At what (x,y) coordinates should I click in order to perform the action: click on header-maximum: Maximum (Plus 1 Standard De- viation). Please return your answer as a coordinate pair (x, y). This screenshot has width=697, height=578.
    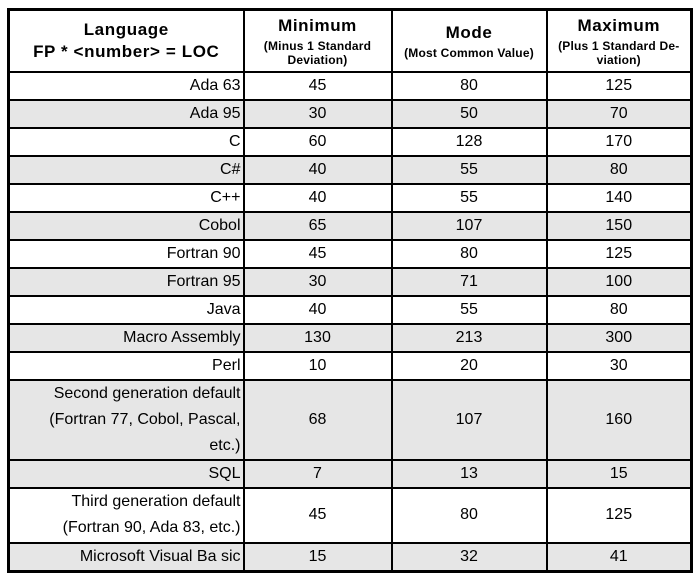
    Looking at the image, I should click on (619, 40).